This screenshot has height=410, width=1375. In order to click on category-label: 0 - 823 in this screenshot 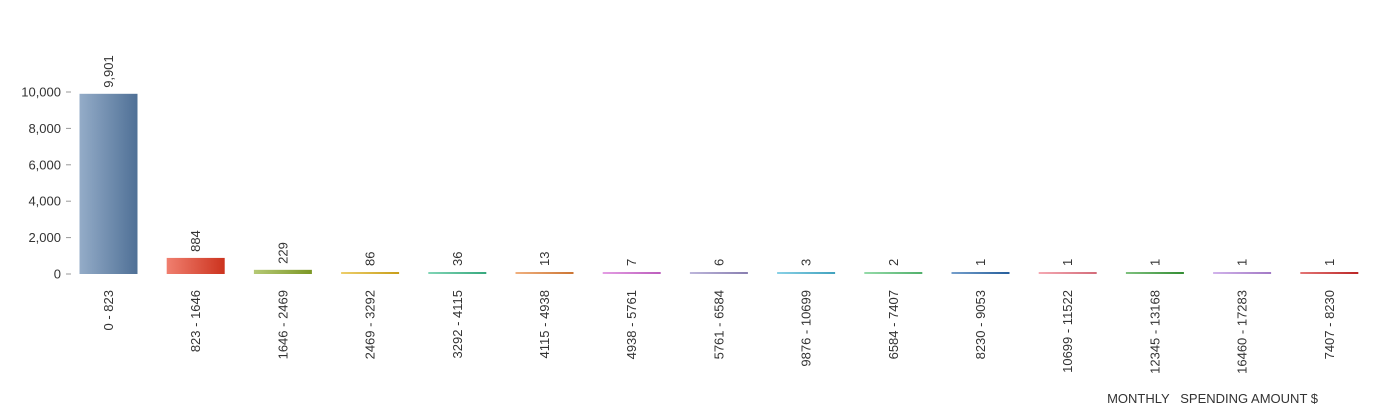, I will do `click(108, 310)`.